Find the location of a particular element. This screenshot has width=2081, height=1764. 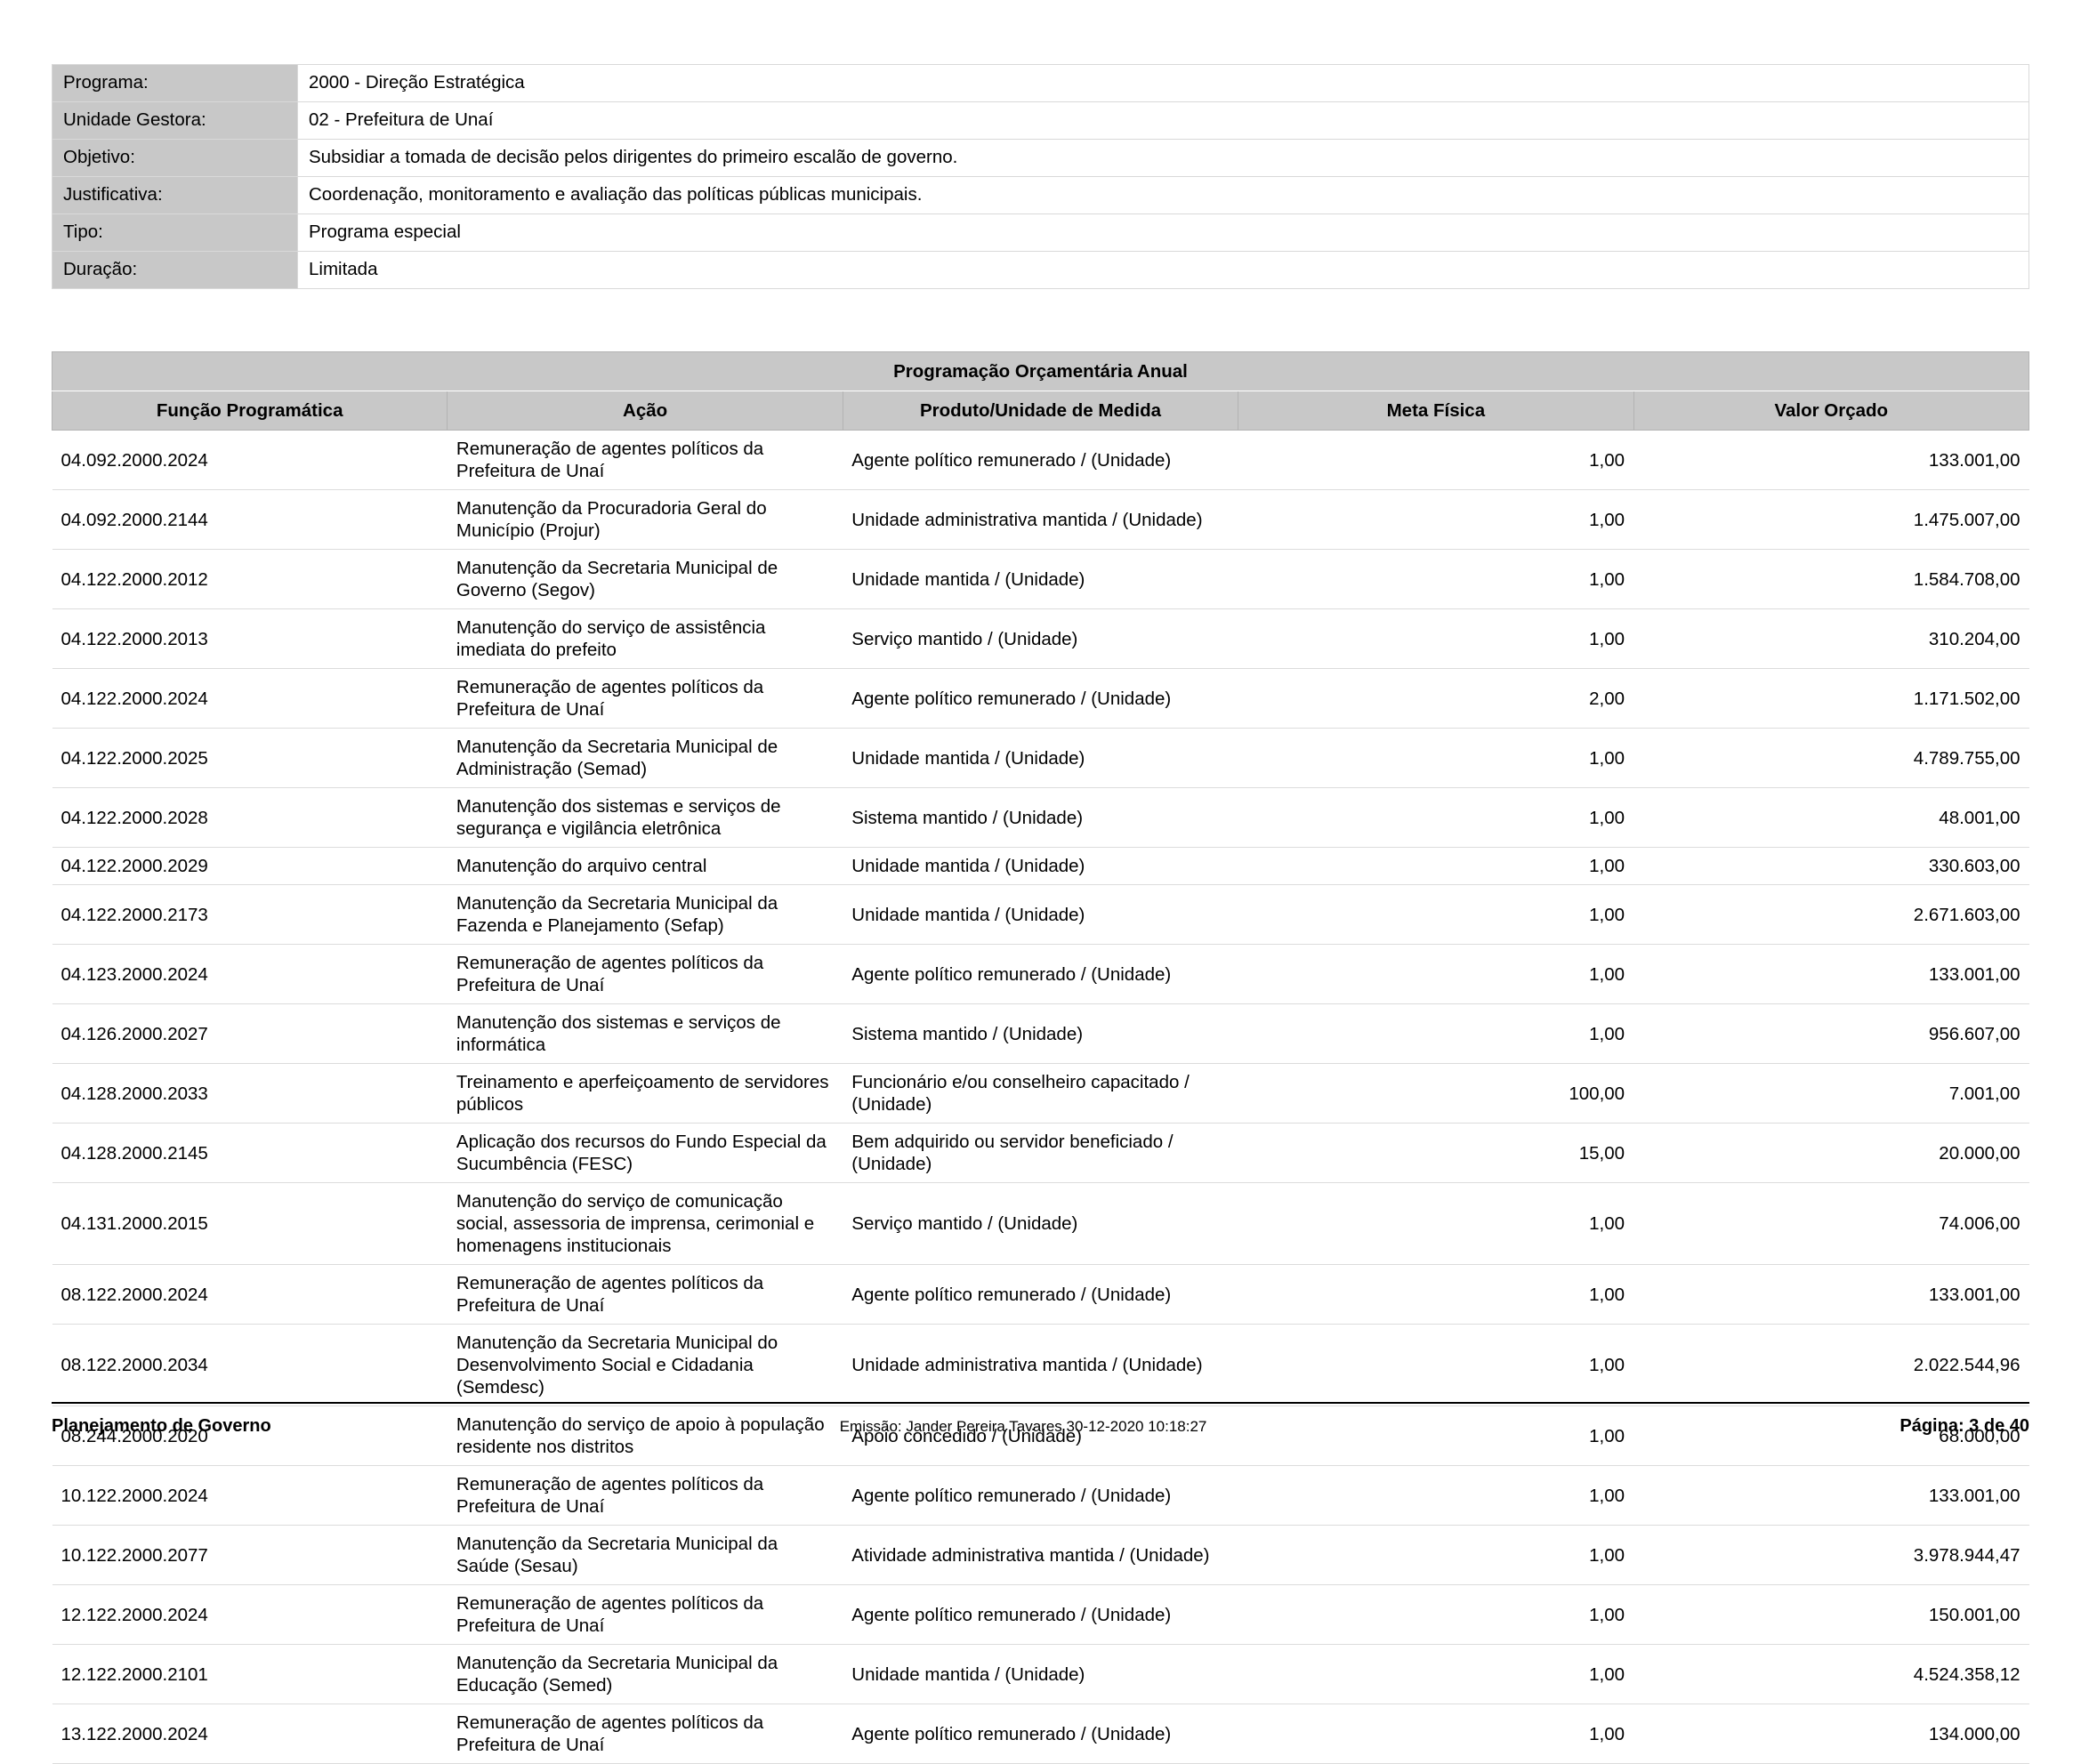

cell-produto-unidade: Apoio concedido / (Unidade) is located at coordinates (1040, 1436).